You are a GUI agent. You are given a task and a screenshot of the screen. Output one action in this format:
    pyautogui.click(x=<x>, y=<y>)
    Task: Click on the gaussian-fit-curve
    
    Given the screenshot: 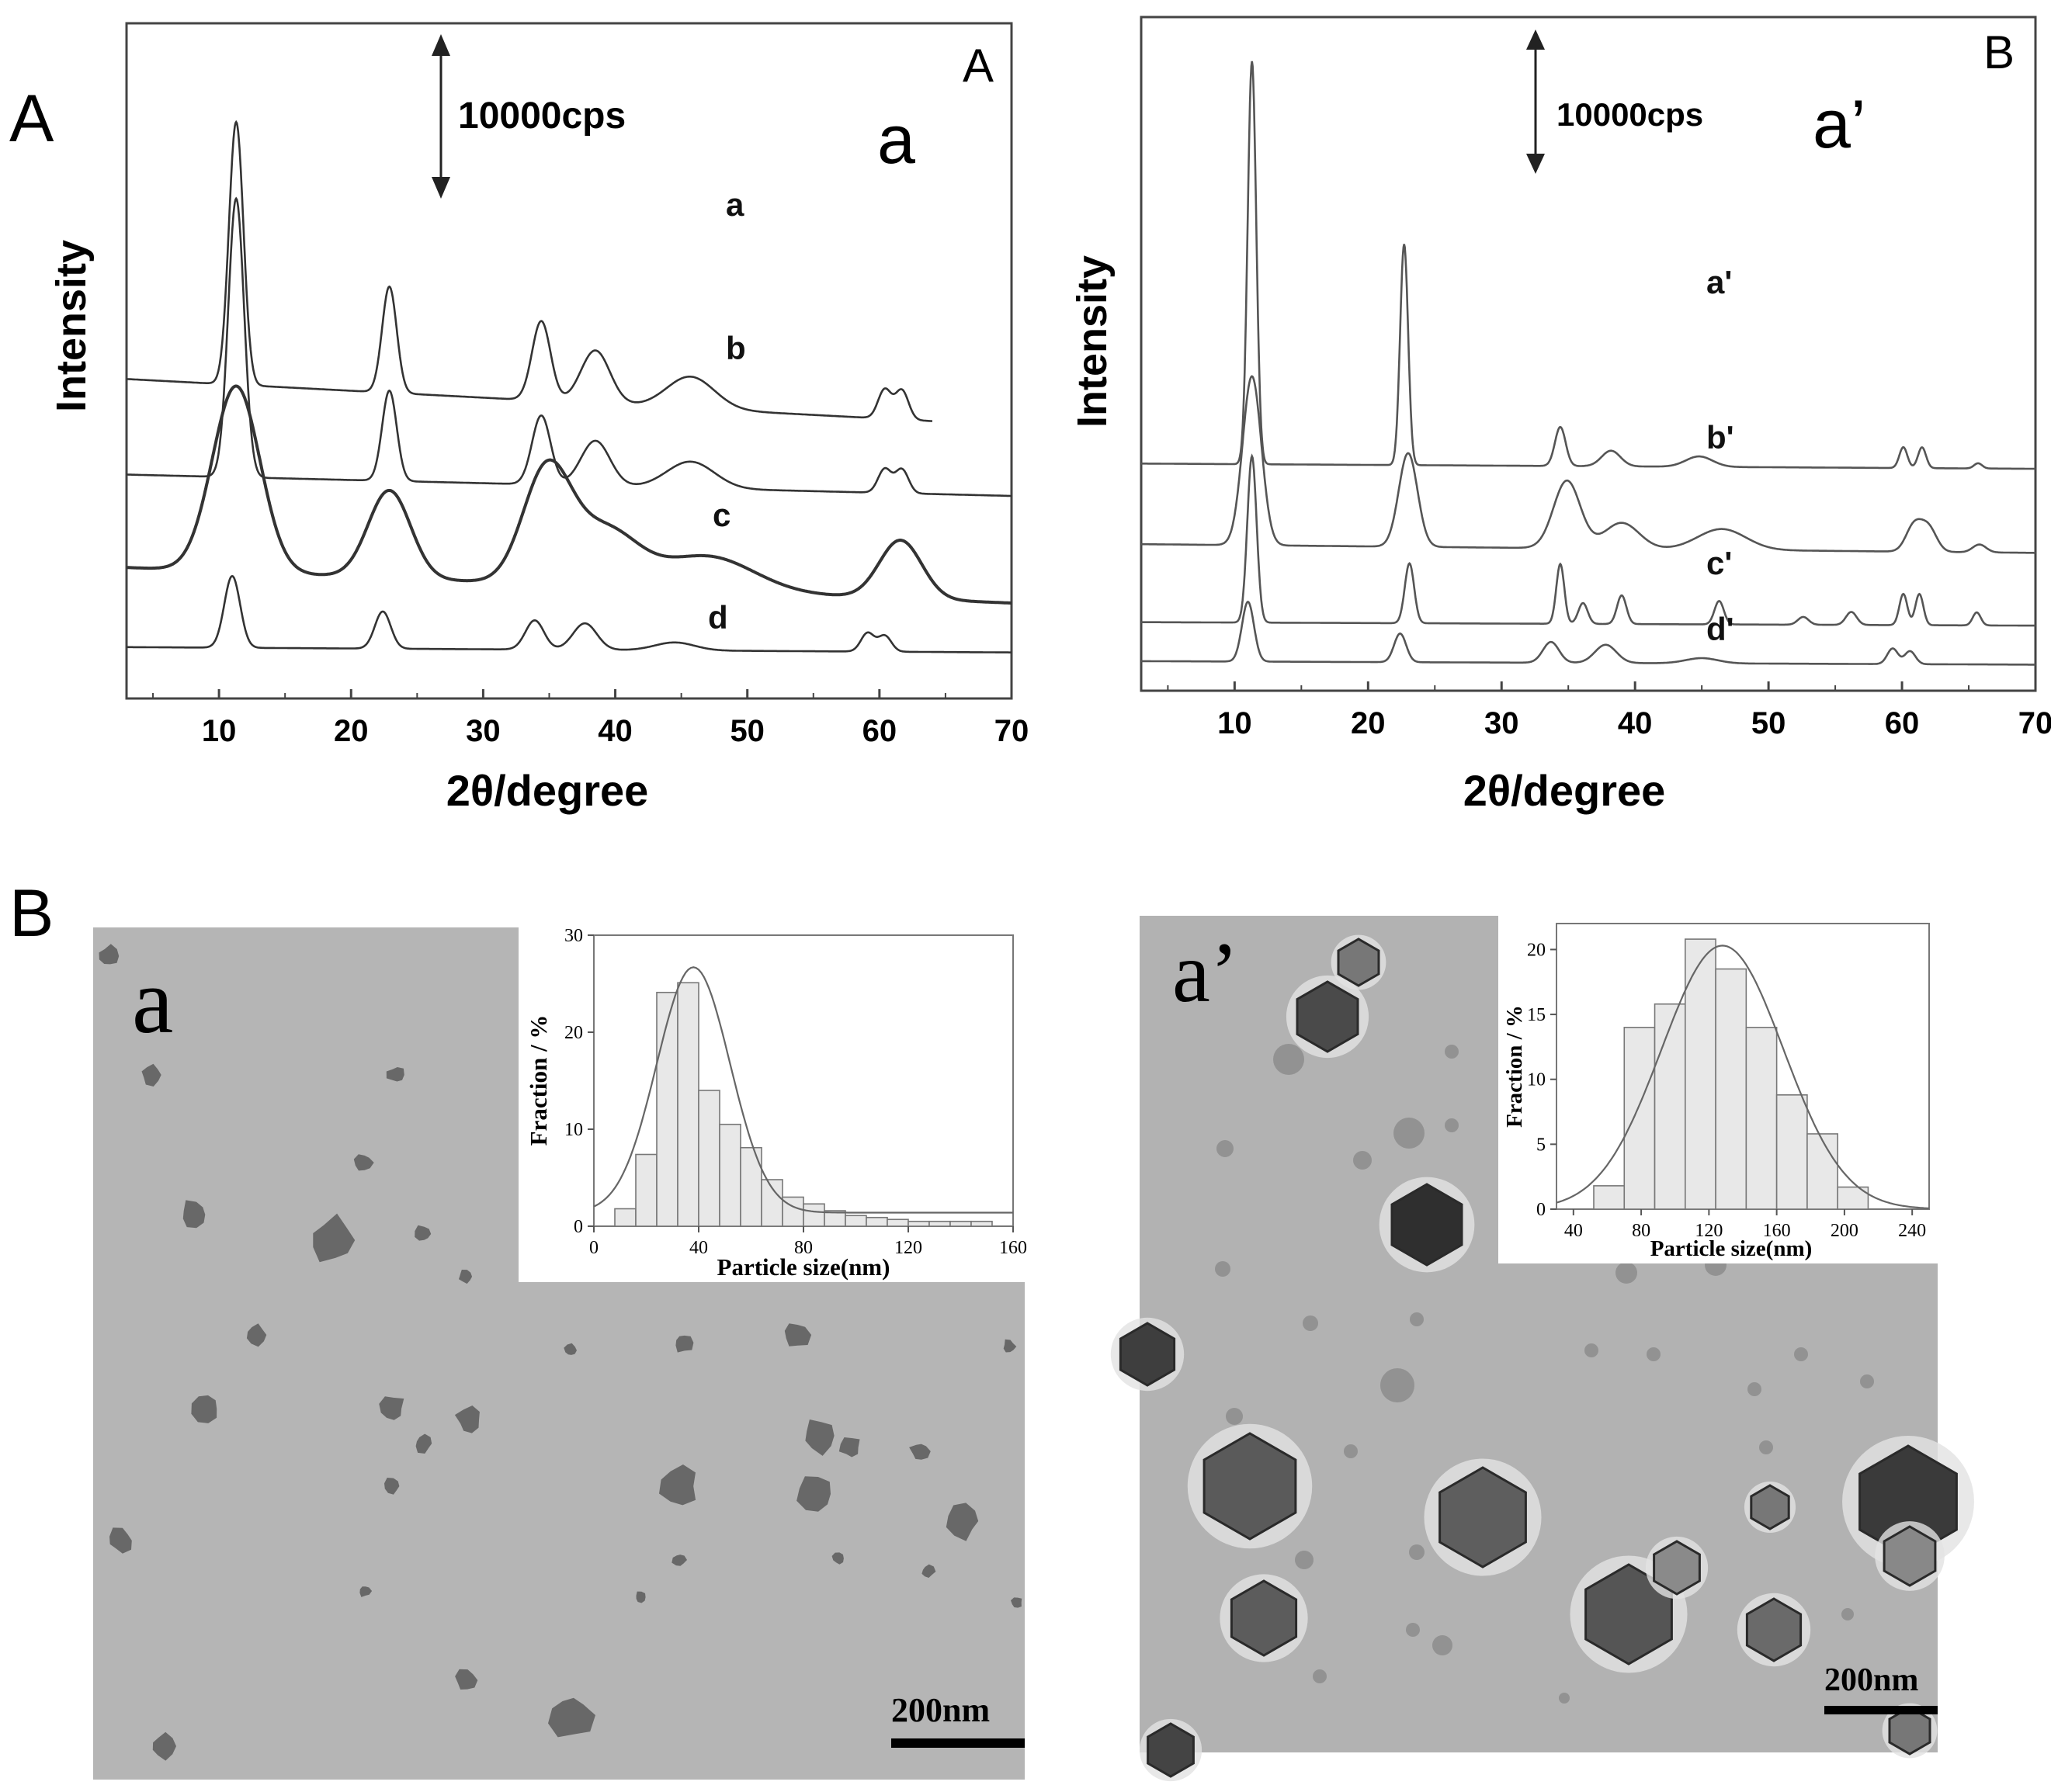 What is the action you would take?
    pyautogui.click(x=803, y=1090)
    